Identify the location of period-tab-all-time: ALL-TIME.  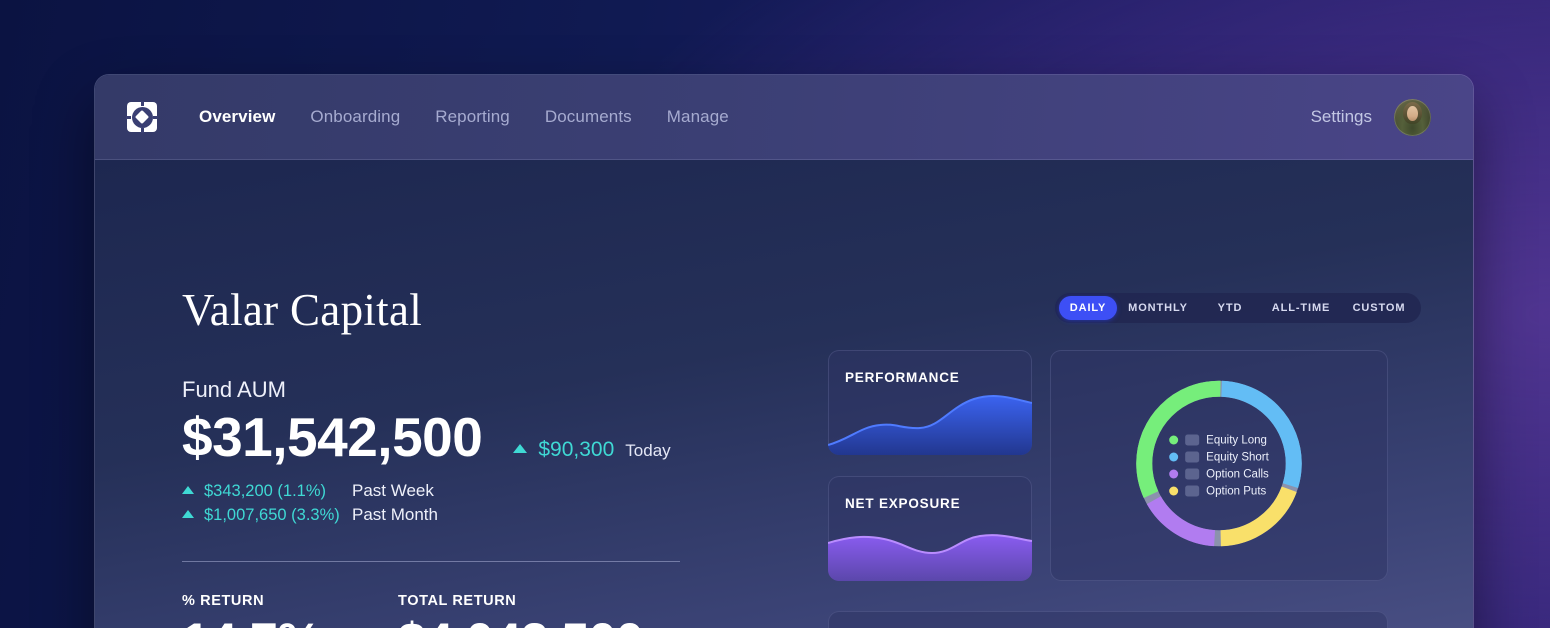
(1301, 308).